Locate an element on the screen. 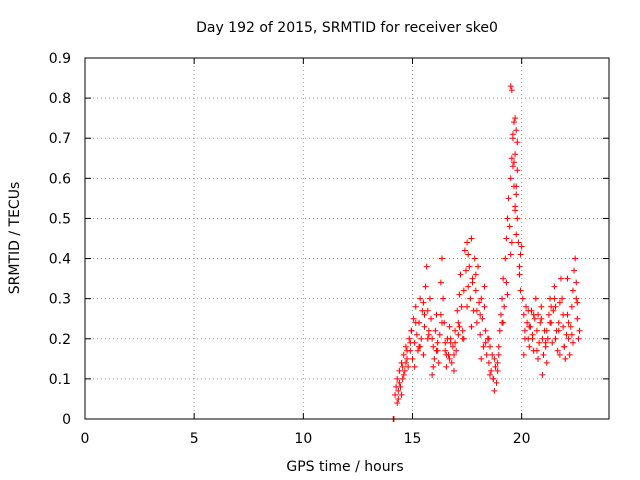 The height and width of the screenshot is (480, 640). x-tick-label: 0 is located at coordinates (85, 439).